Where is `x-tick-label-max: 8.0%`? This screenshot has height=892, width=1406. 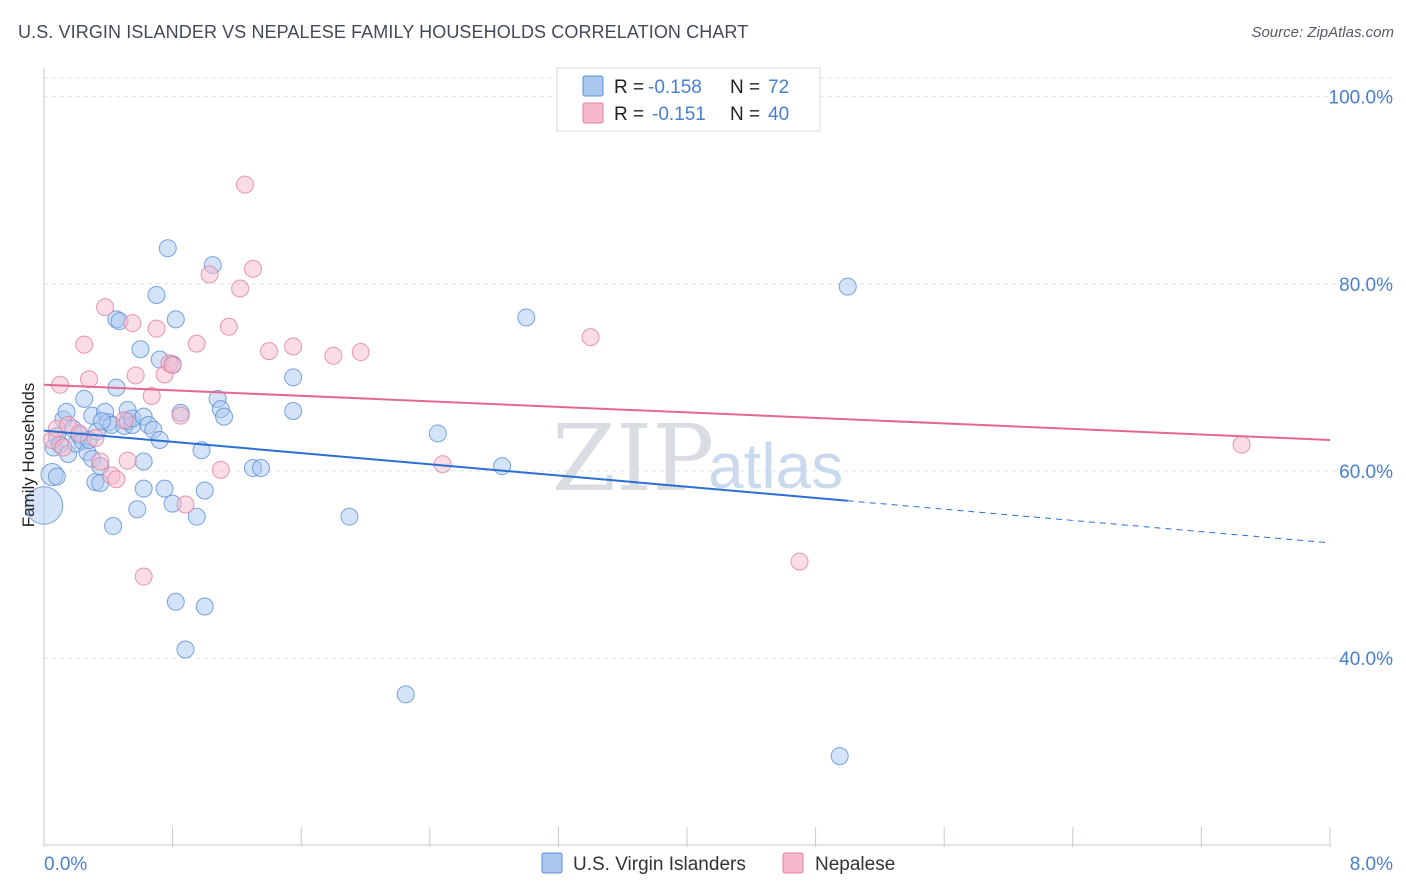 x-tick-label-max: 8.0% is located at coordinates (1371, 864).